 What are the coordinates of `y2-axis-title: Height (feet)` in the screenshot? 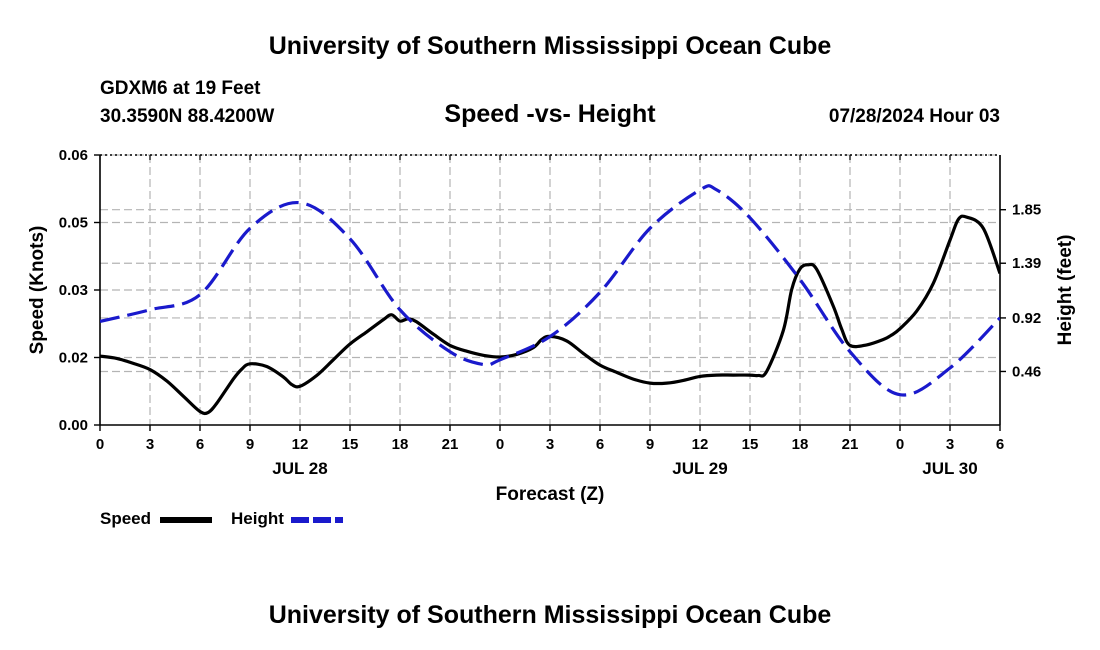 It's located at (1065, 290).